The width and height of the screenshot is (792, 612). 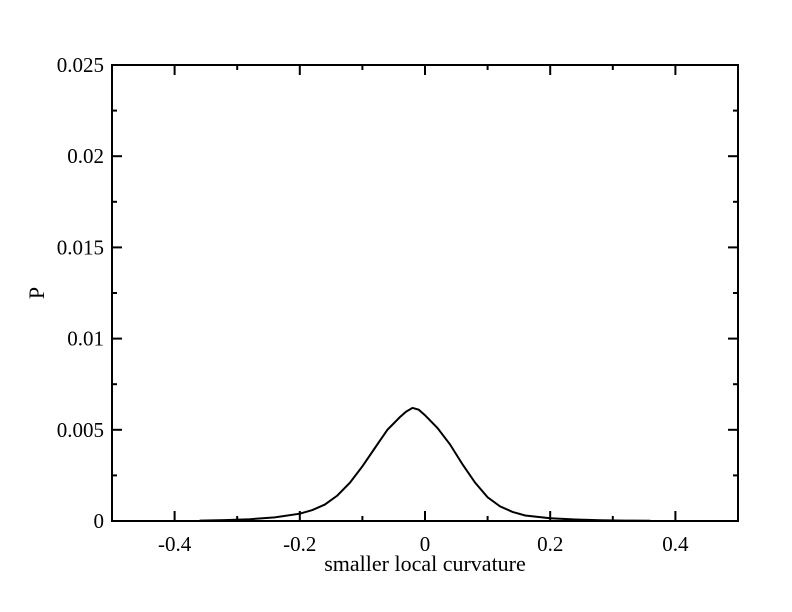 I want to click on y-tick-label: 0.015, so click(x=80, y=247).